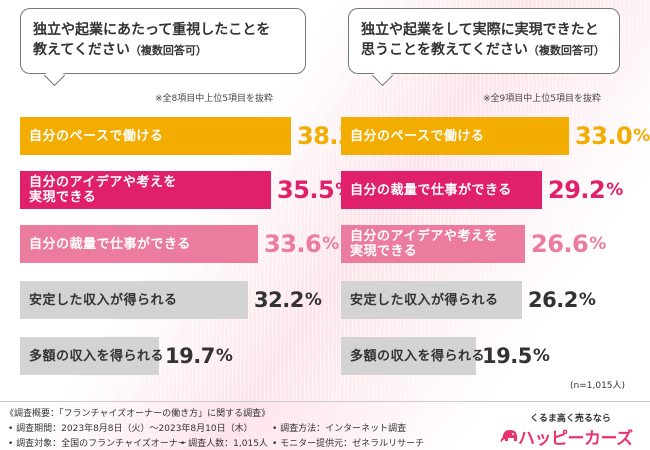 Image resolution: width=650 pixels, height=450 pixels. I want to click on right-bar-value-3: 26.6%, so click(568, 244).